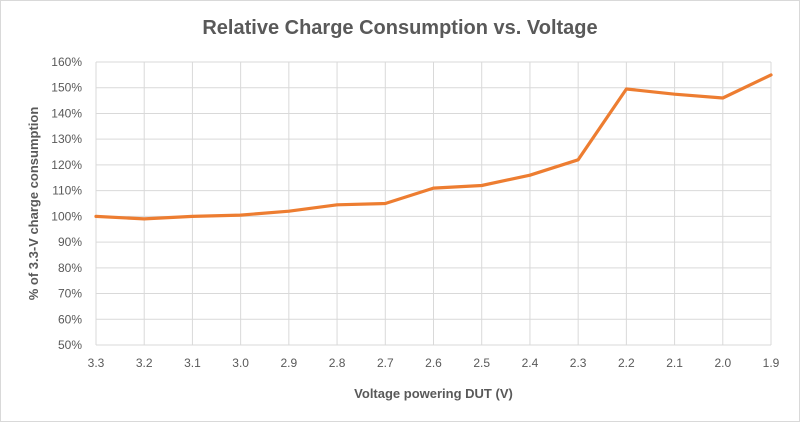 This screenshot has width=800, height=422. What do you see at coordinates (70, 345) in the screenshot?
I see `y-tick-label: 50%` at bounding box center [70, 345].